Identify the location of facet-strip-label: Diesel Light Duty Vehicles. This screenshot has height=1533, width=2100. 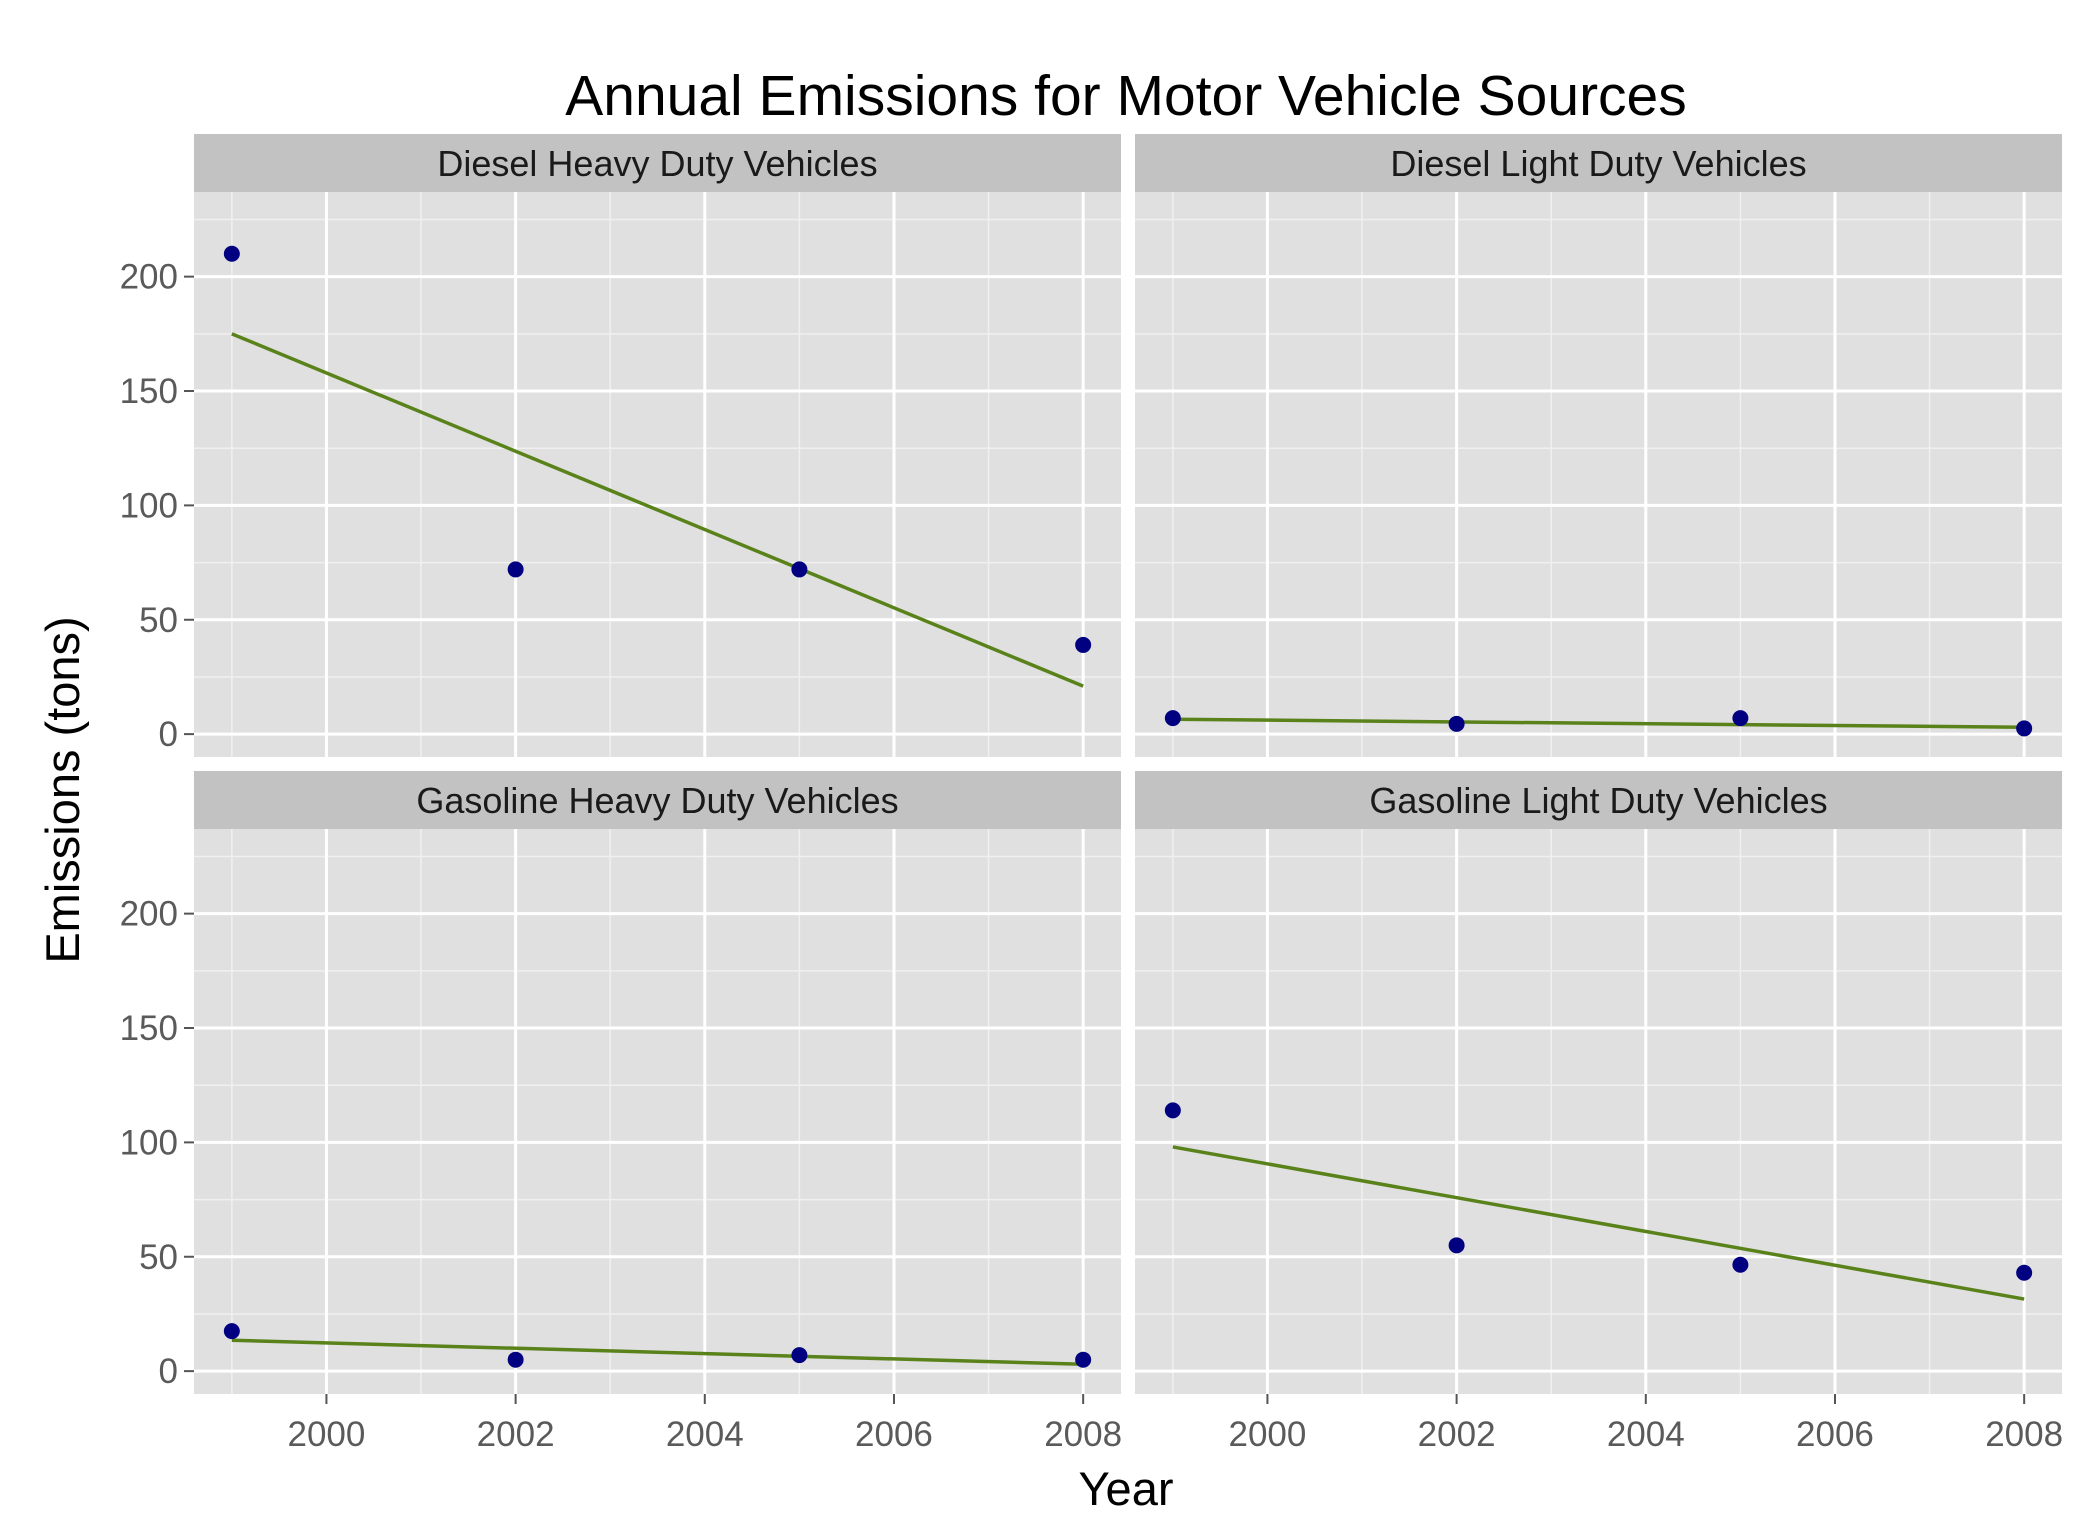
(1598, 163).